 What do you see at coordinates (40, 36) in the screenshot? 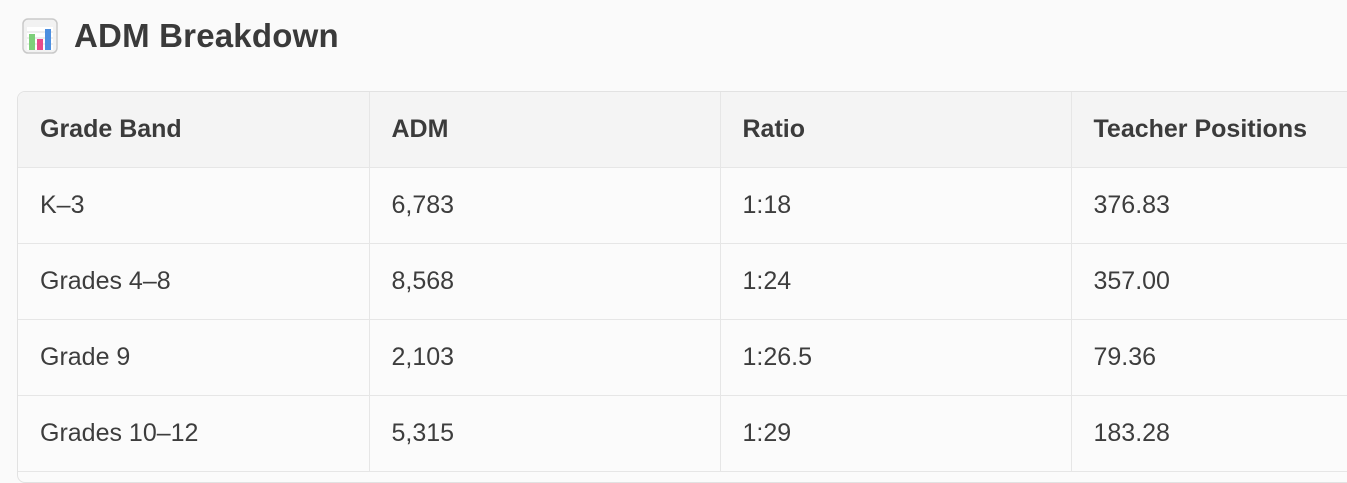
I see `bar-chart-icon` at bounding box center [40, 36].